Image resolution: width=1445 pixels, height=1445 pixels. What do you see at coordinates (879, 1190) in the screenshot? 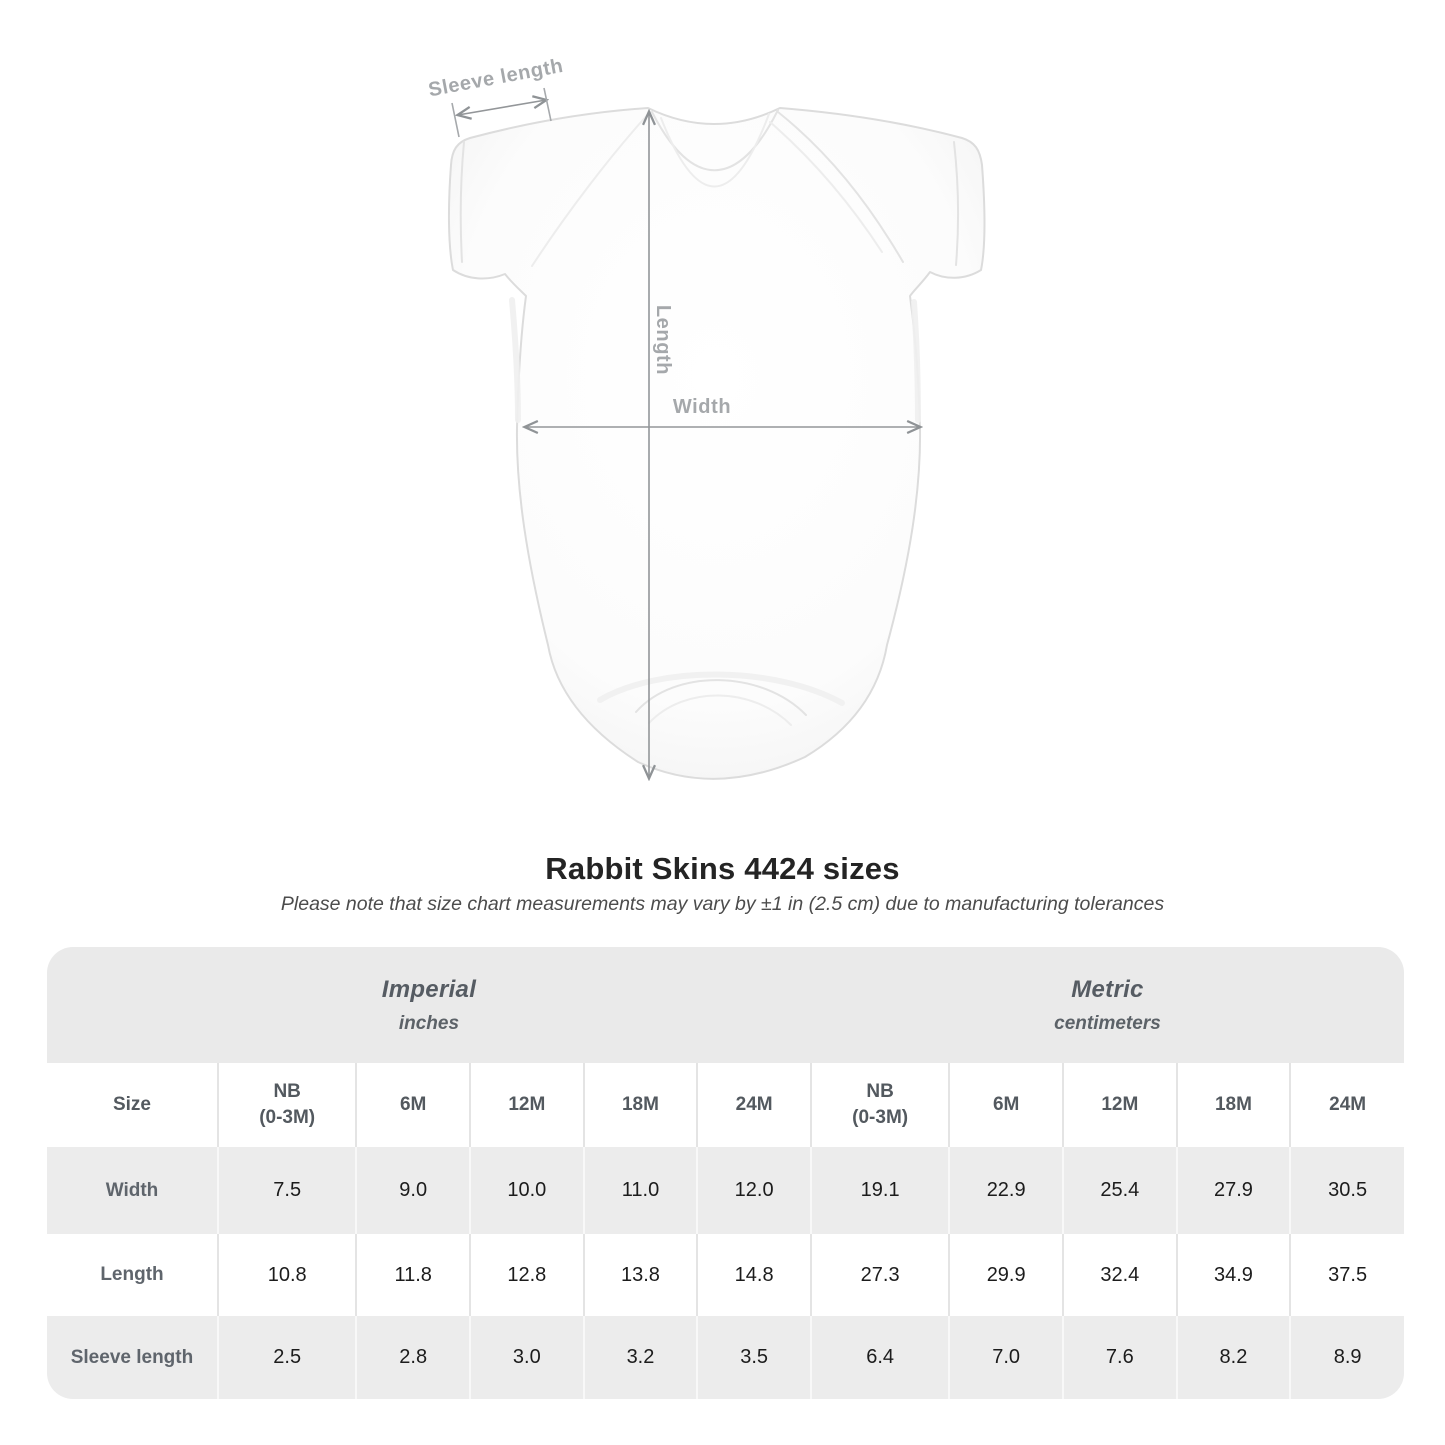
I see `table-cell: 19.1` at bounding box center [879, 1190].